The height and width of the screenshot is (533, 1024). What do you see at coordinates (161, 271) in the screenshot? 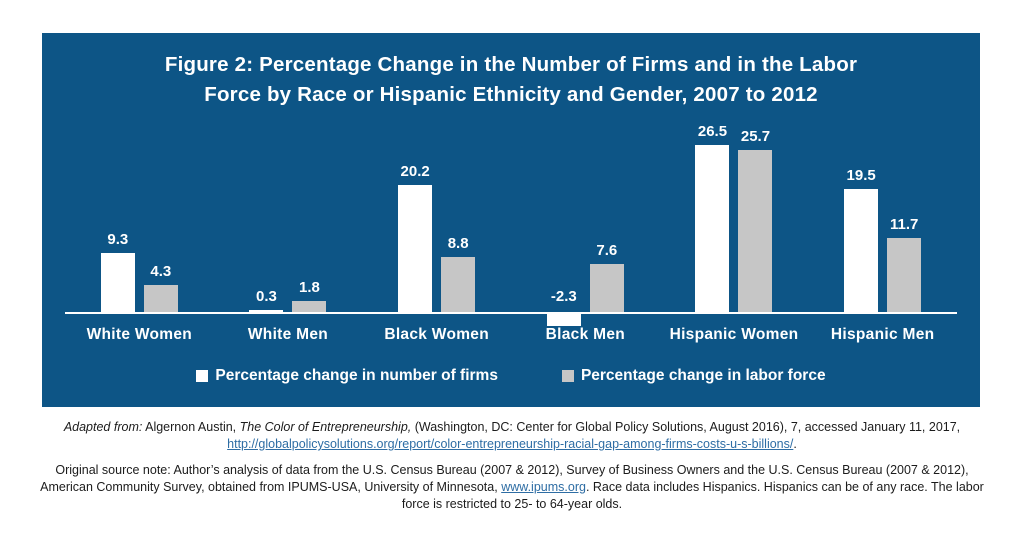
I see `value-label: 4.3` at bounding box center [161, 271].